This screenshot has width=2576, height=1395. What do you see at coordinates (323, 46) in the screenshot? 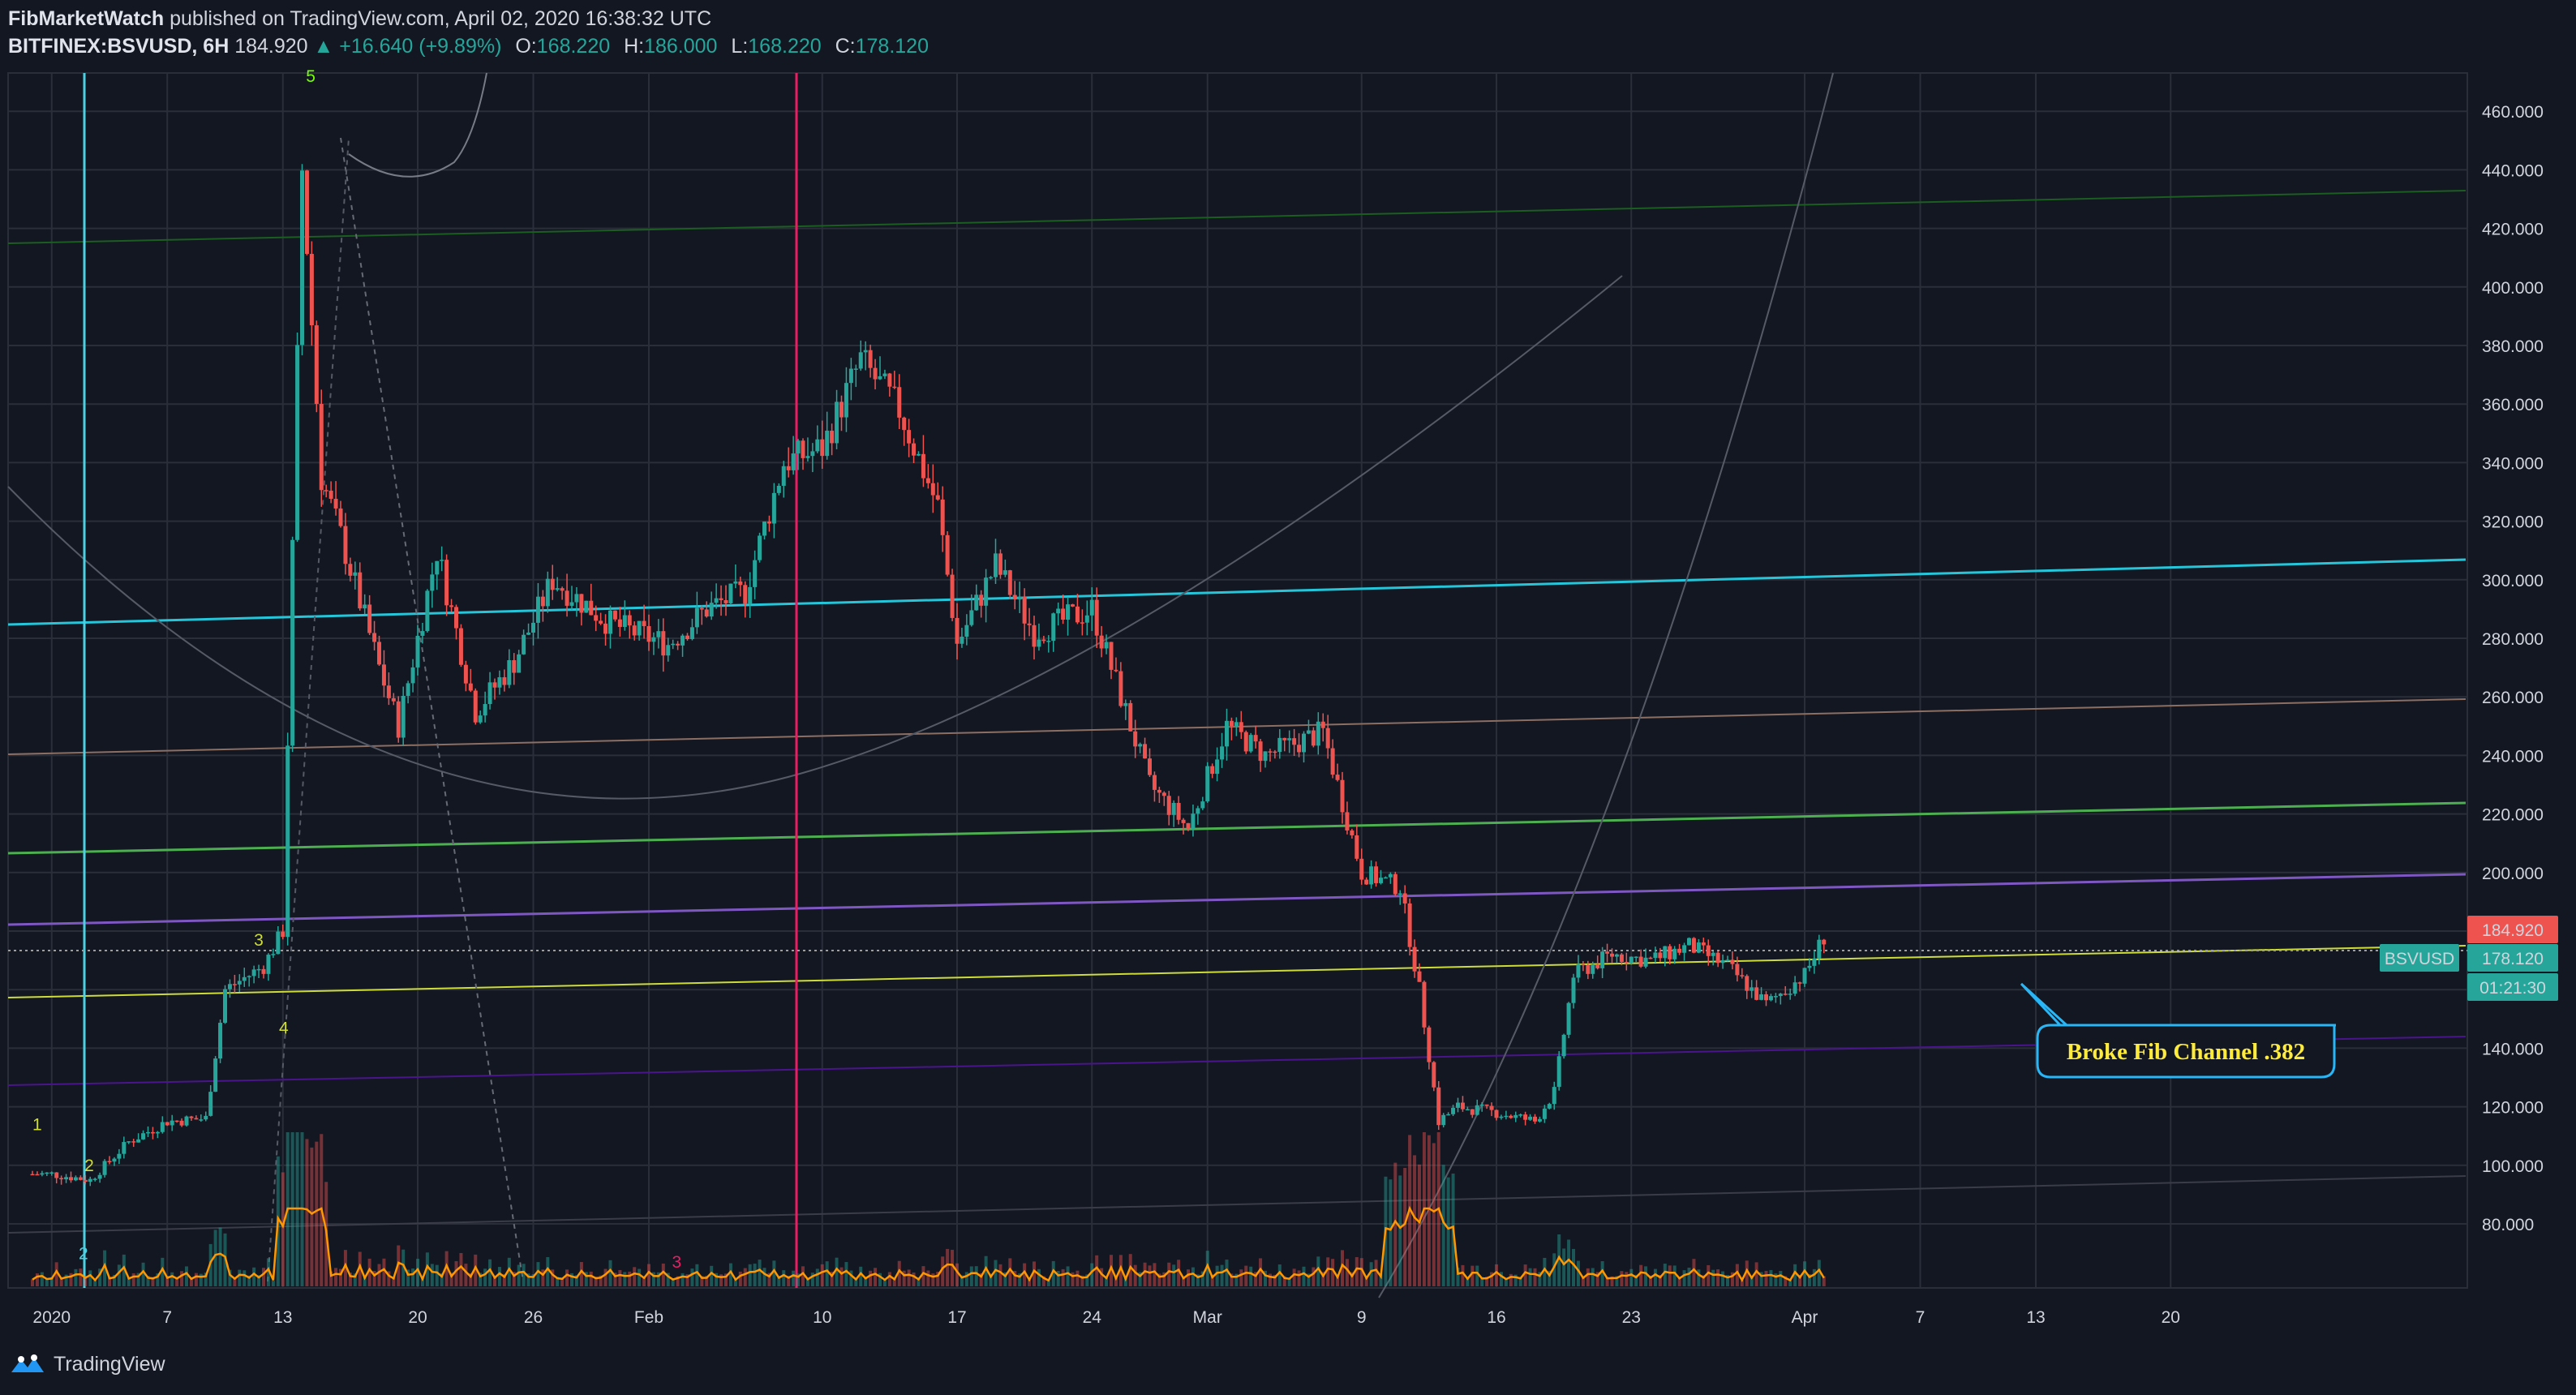
I see `change-up-icon: ▲` at bounding box center [323, 46].